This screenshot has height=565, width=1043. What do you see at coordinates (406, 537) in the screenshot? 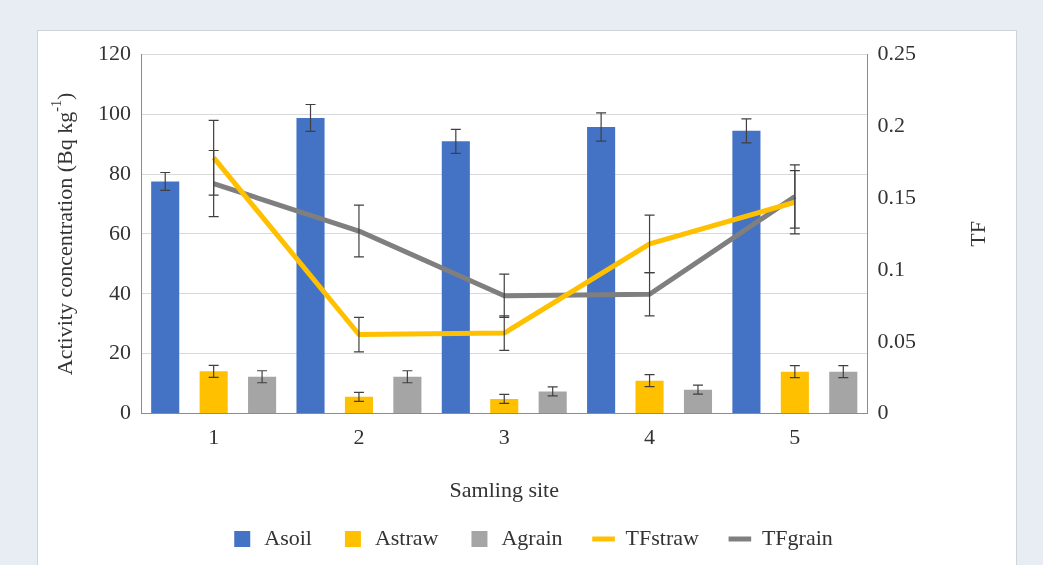
I see `legend-label: Astraw` at bounding box center [406, 537].